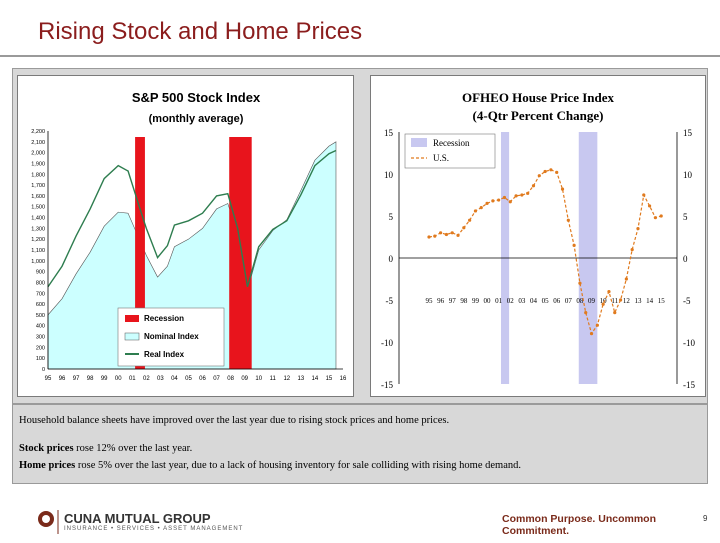  I want to click on hpi-legend: Recession U.S., so click(450, 151).